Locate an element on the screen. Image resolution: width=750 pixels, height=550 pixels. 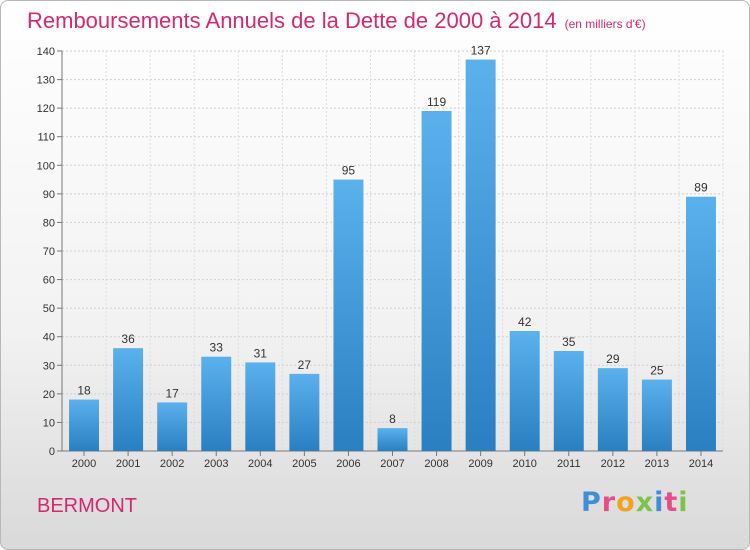
bar-value-label: 35 is located at coordinates (569, 342).